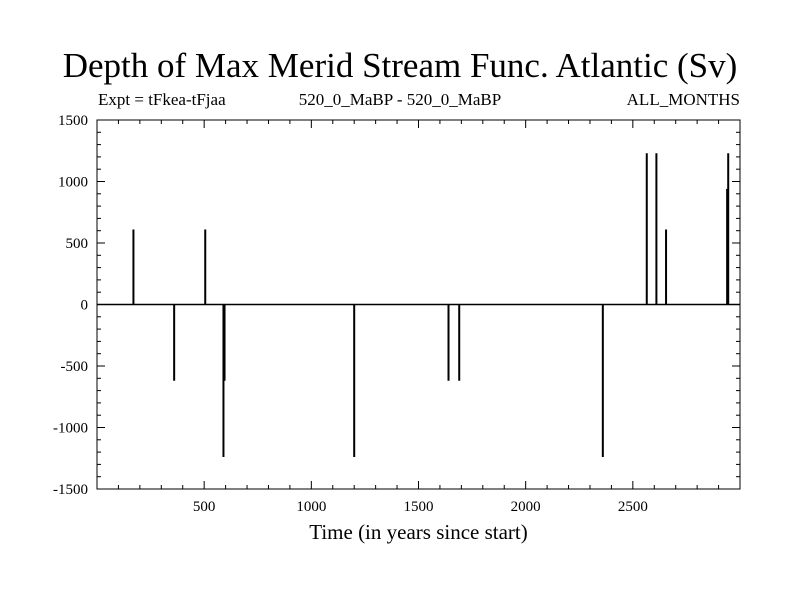  What do you see at coordinates (683, 99) in the screenshot?
I see `months-label: ALL_MONTHS` at bounding box center [683, 99].